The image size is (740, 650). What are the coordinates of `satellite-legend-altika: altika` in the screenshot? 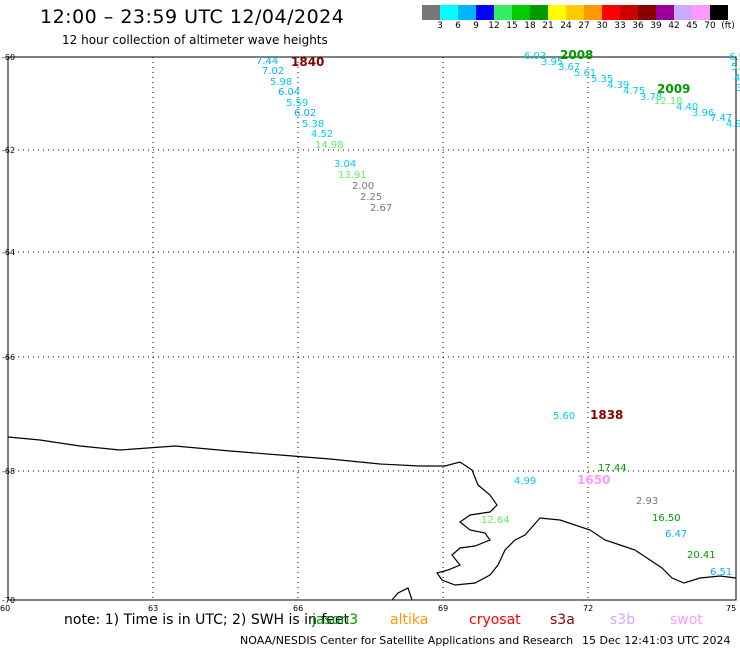 It's located at (409, 620).